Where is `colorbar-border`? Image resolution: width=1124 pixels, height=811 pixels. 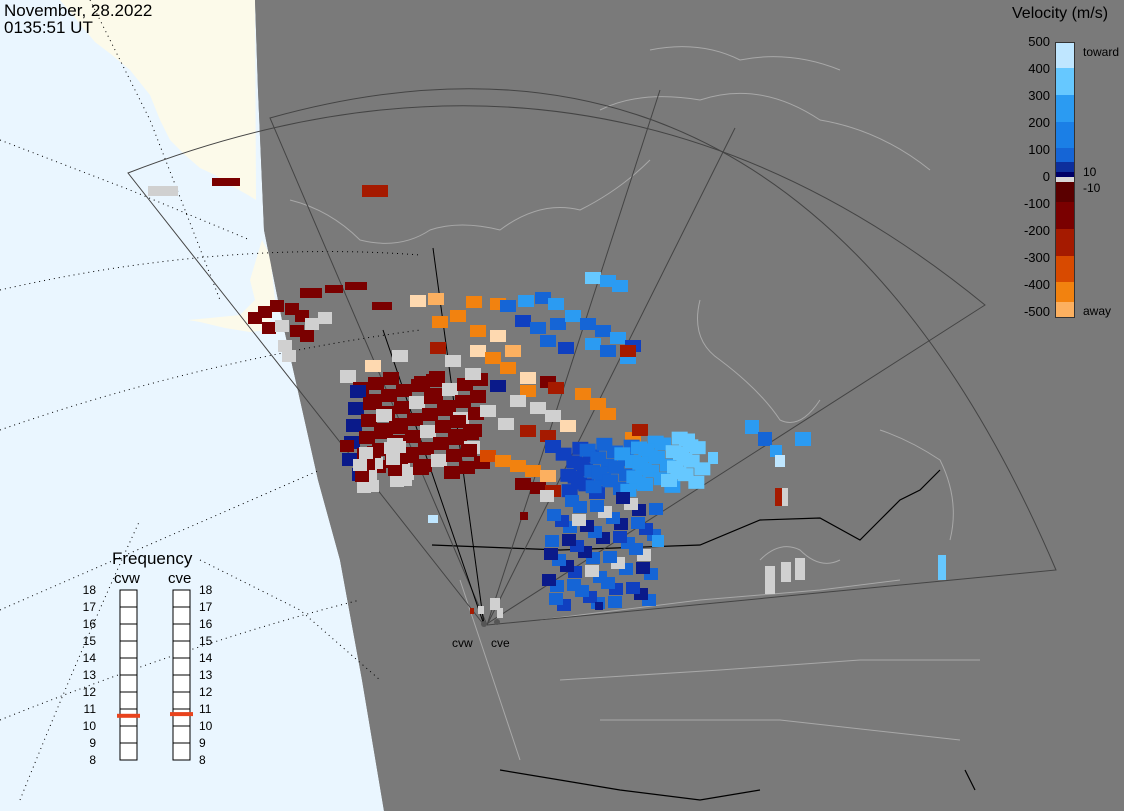
colorbar-border is located at coordinates (1065, 180).